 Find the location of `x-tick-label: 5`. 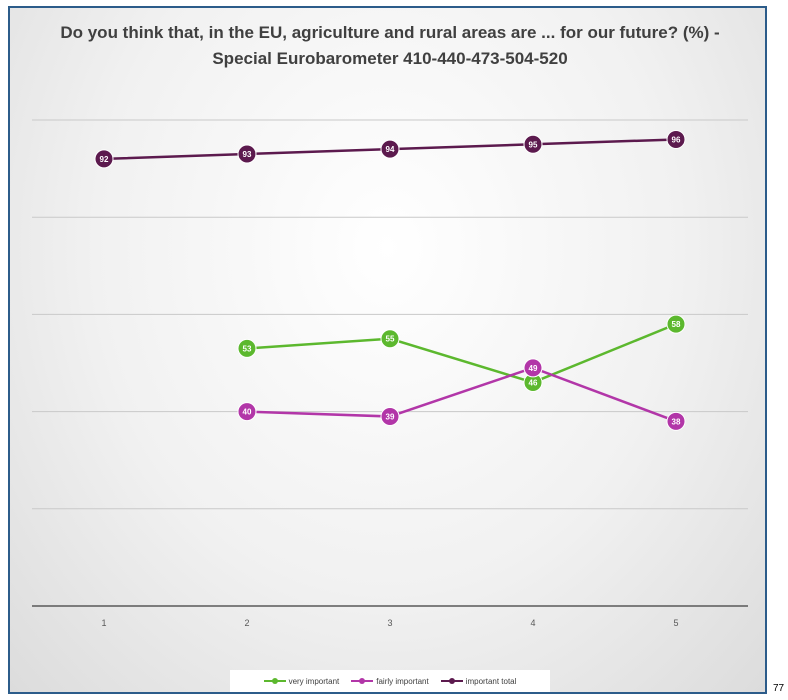

x-tick-label: 5 is located at coordinates (675, 623).